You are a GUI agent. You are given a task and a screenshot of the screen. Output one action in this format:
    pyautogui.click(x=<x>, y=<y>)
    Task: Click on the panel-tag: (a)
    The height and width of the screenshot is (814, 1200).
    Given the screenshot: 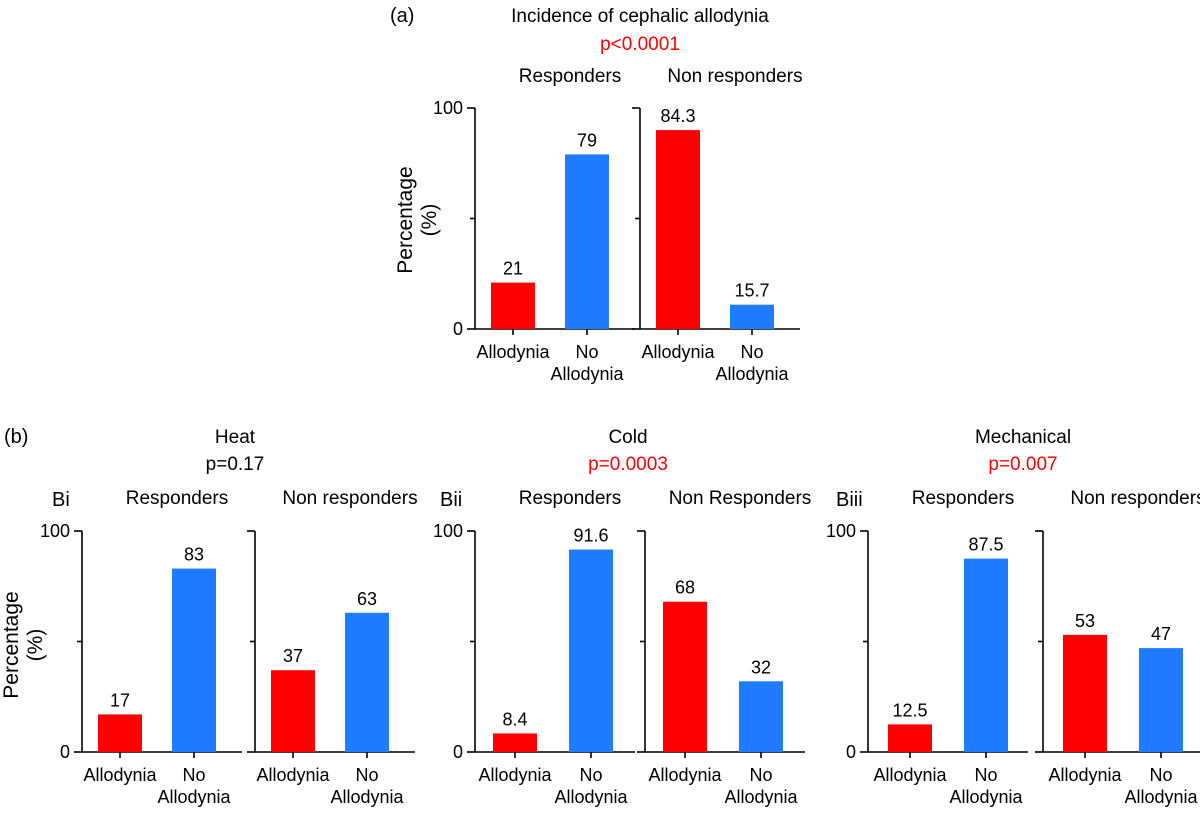 What is the action you would take?
    pyautogui.click(x=402, y=16)
    